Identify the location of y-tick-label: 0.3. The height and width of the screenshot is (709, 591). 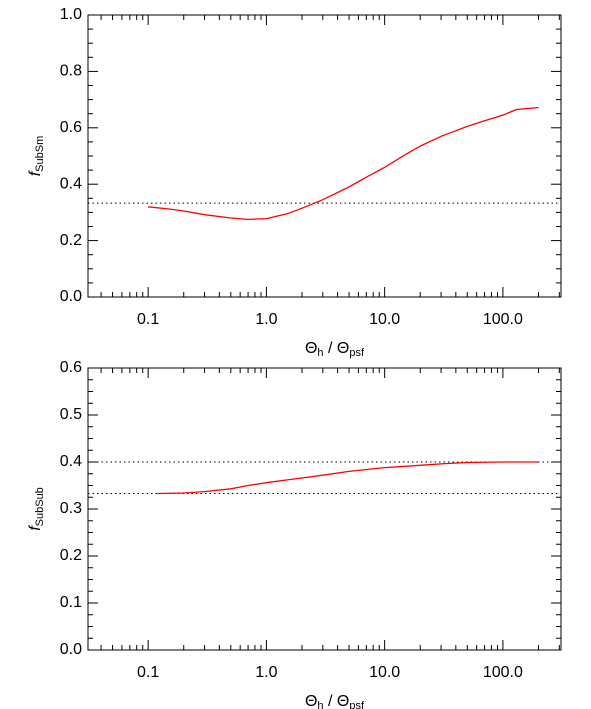
(71, 508).